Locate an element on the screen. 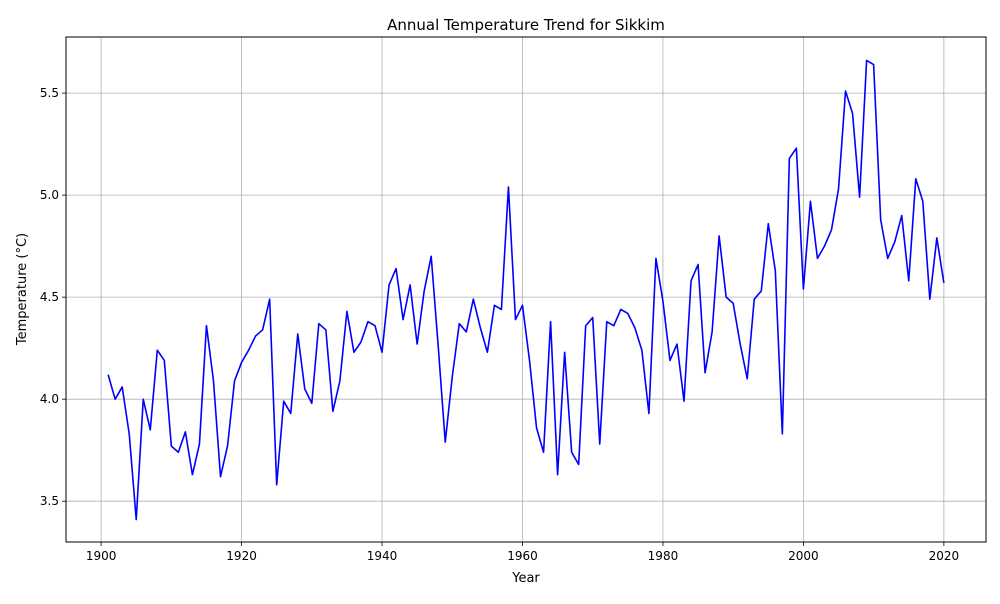 Image resolution: width=1000 pixels, height=604 pixels. x-tick-label: 1960 is located at coordinates (522, 556).